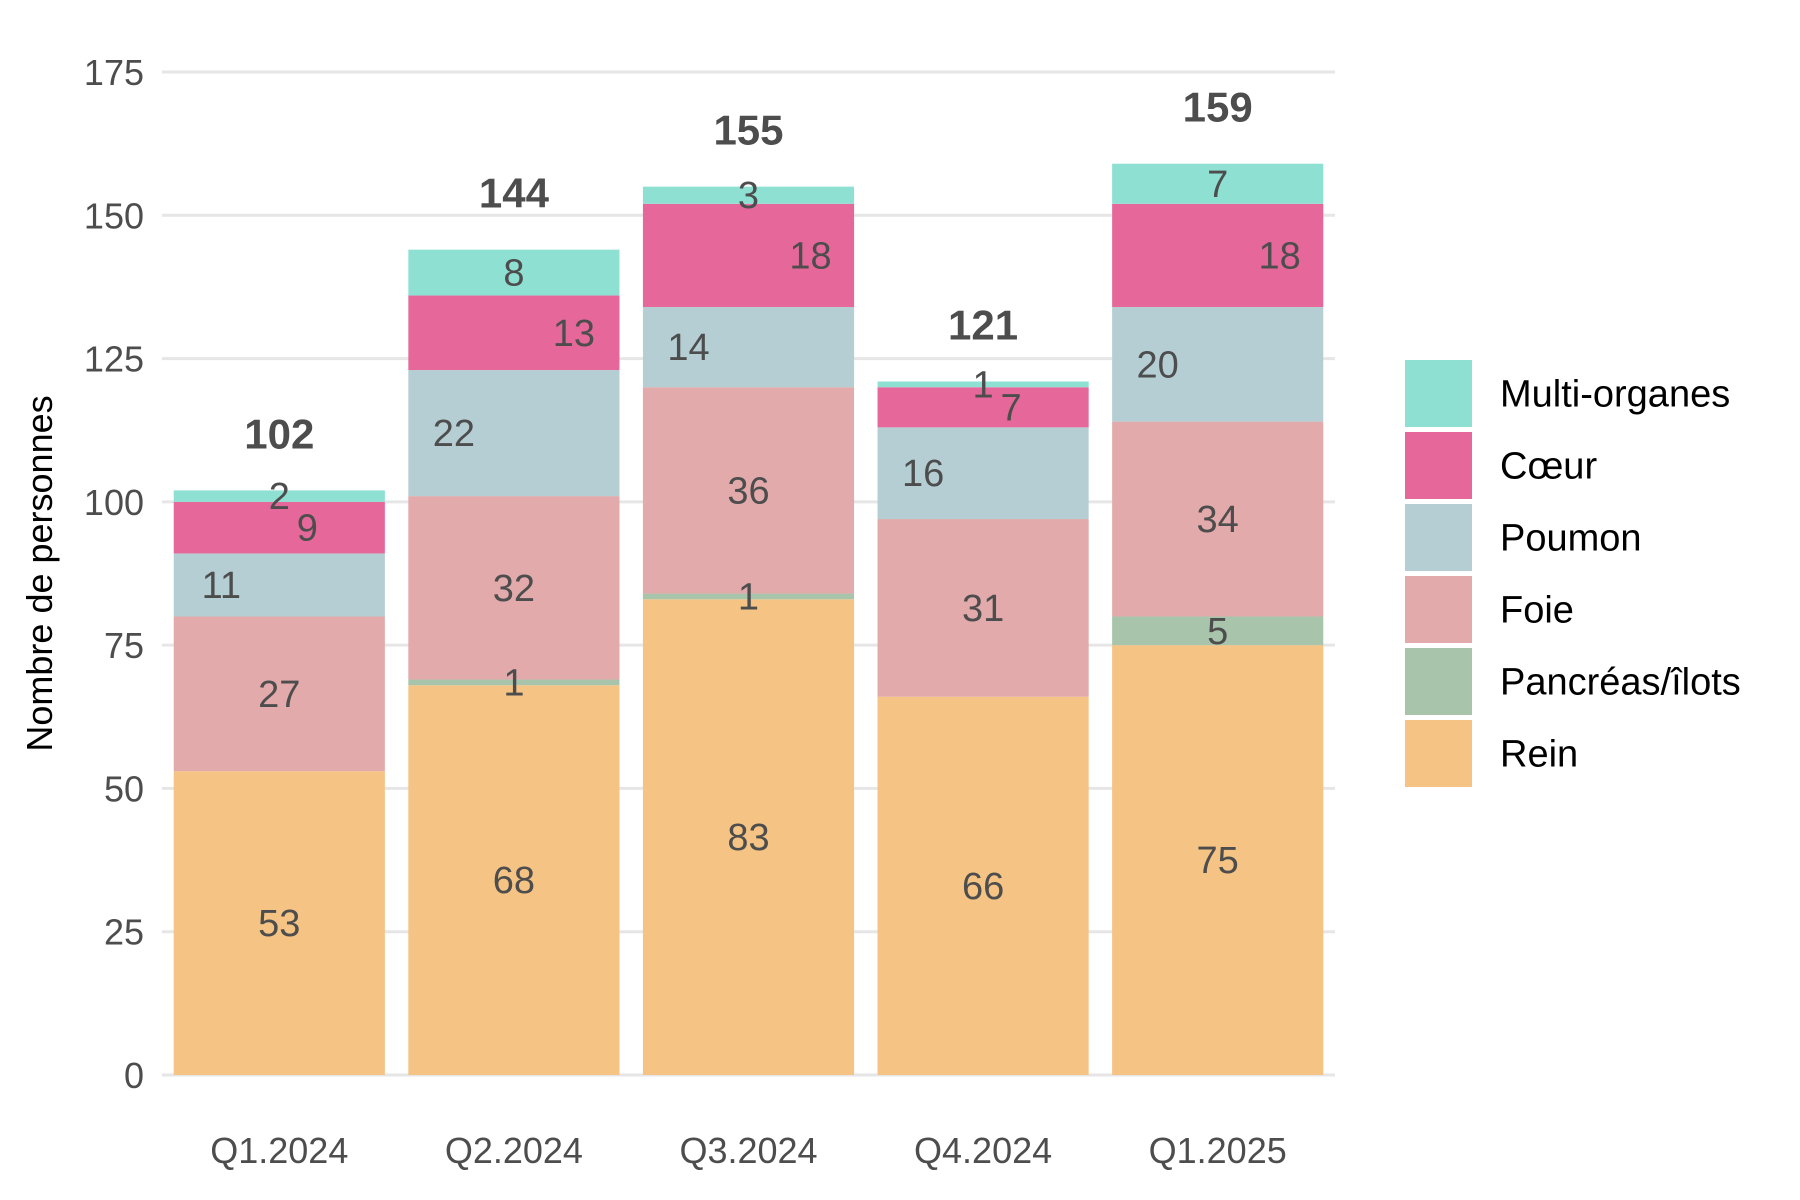 Image resolution: width=1800 pixels, height=1200 pixels. What do you see at coordinates (1615, 395) in the screenshot?
I see `legend-label: Multi-organes` at bounding box center [1615, 395].